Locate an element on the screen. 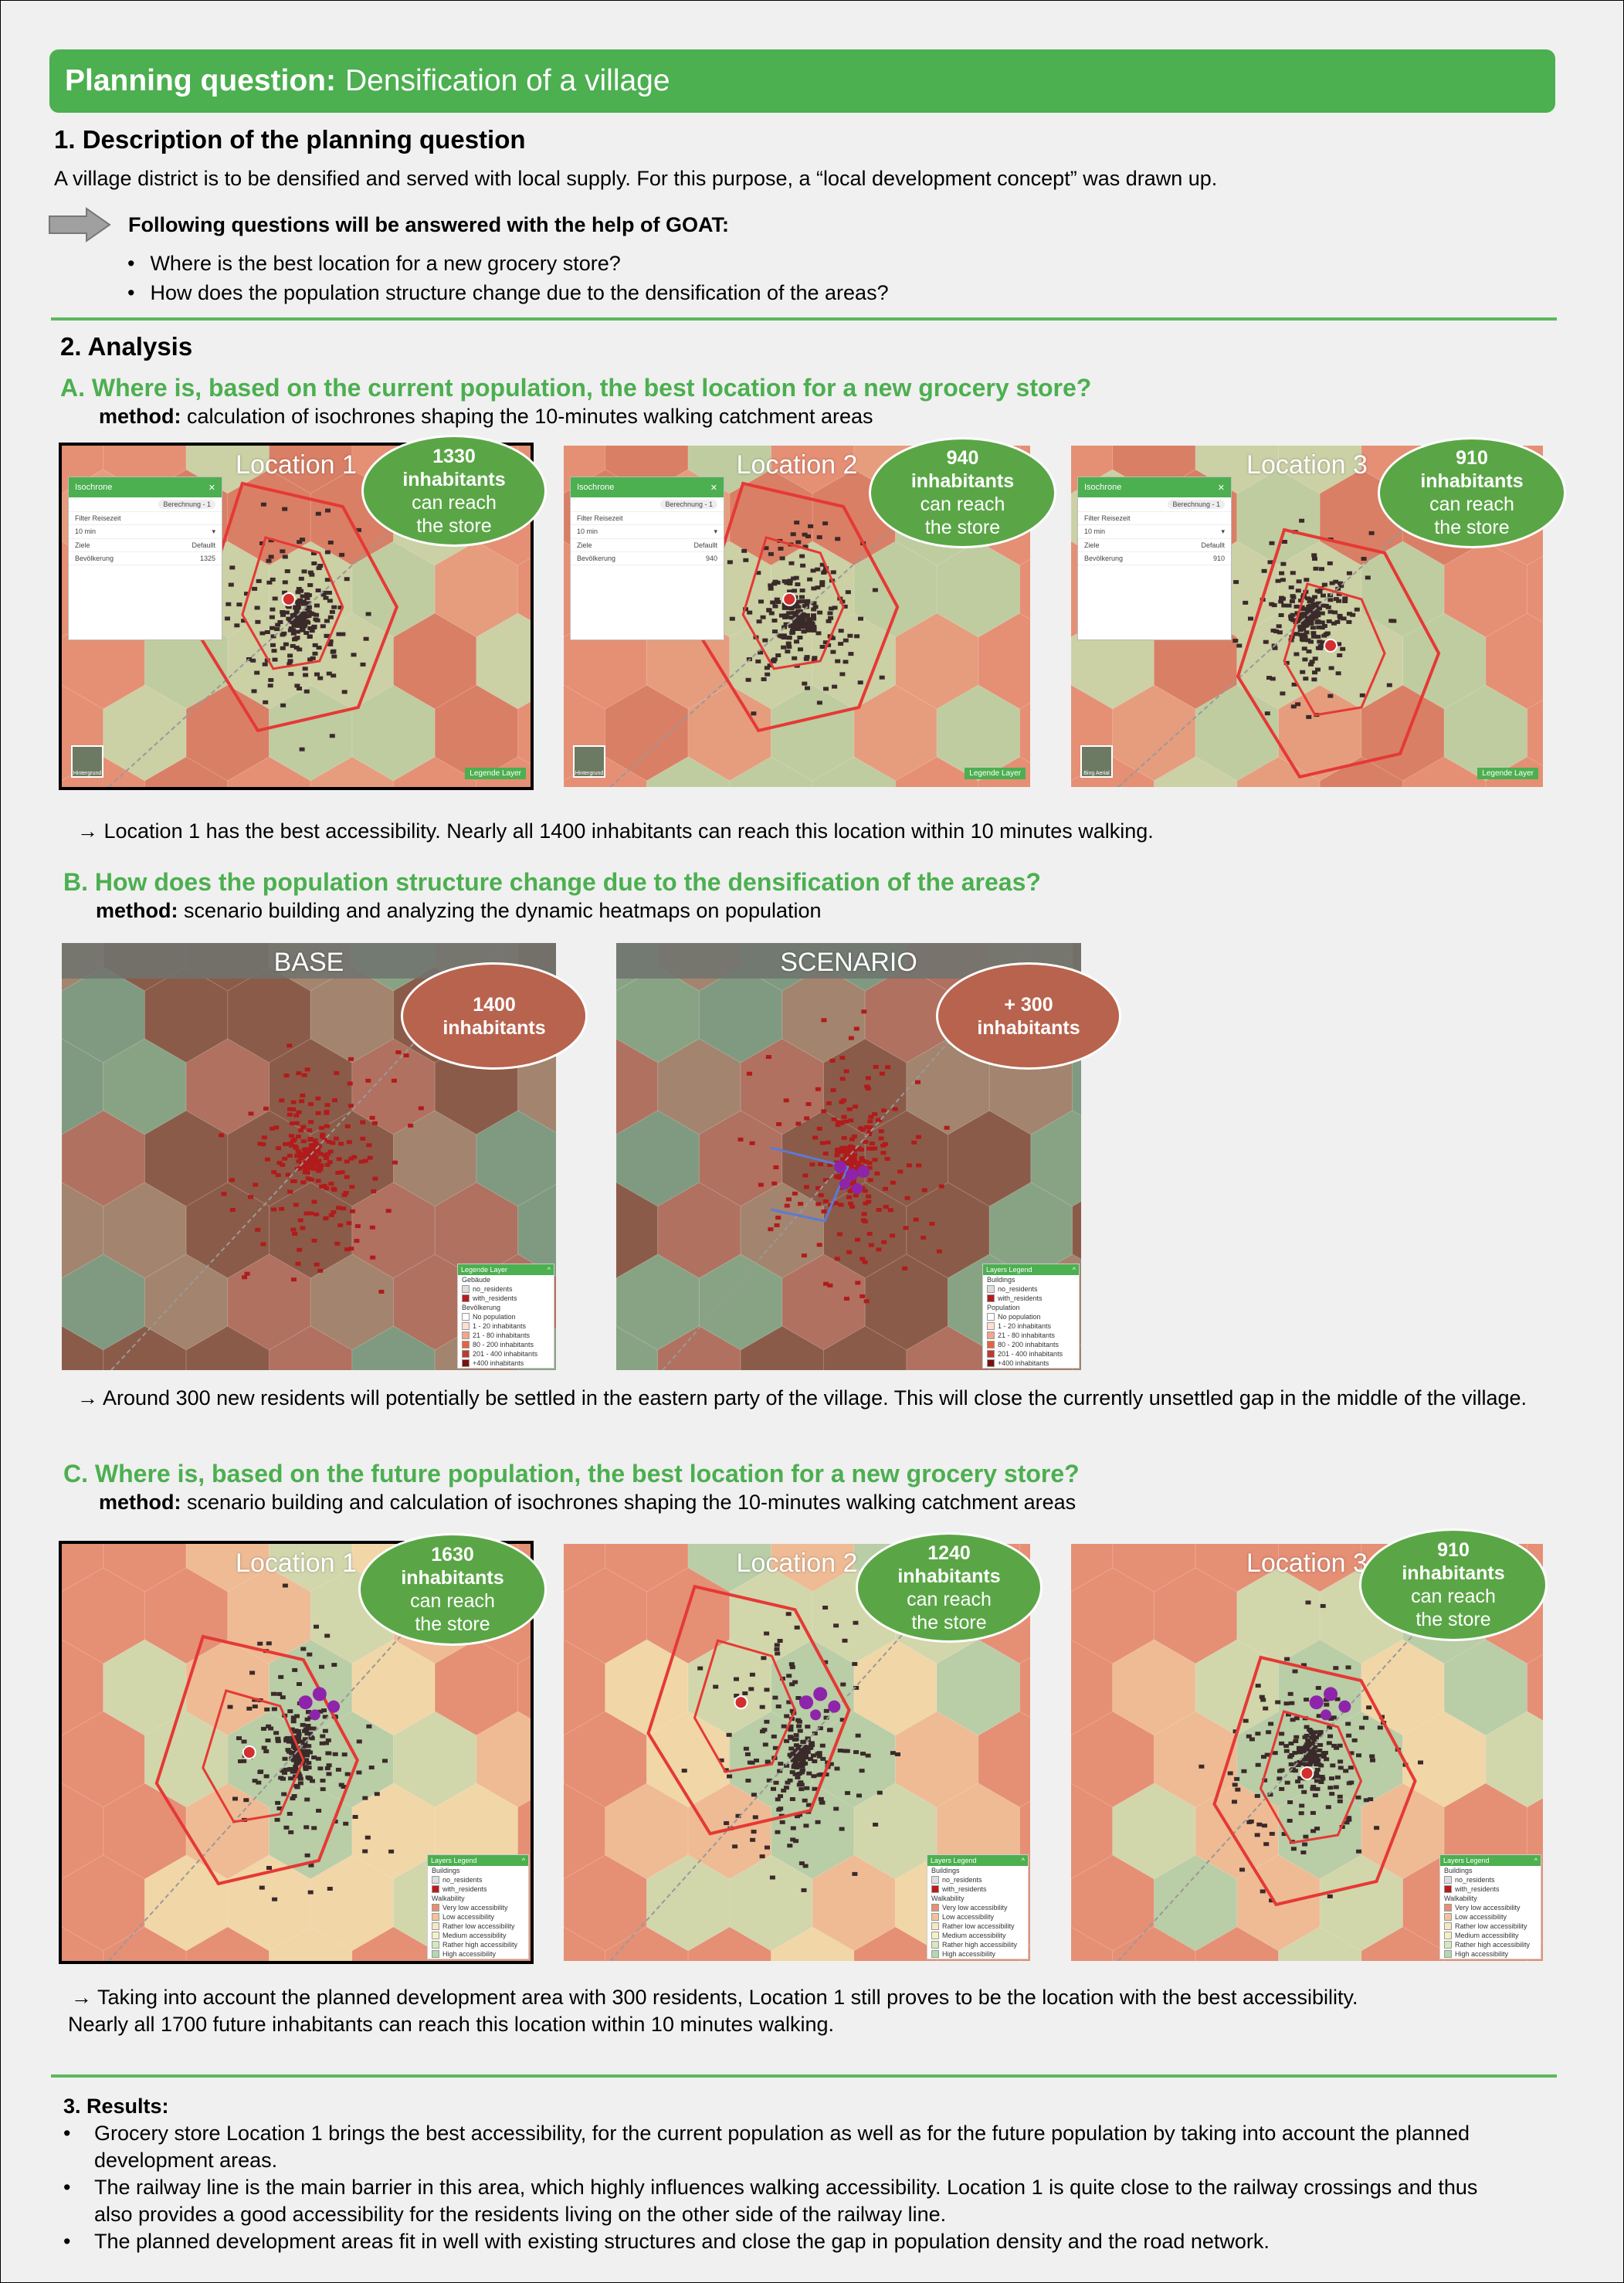 This screenshot has height=2283, width=1624. inhabitant-count: 910 is located at coordinates (1472, 458).